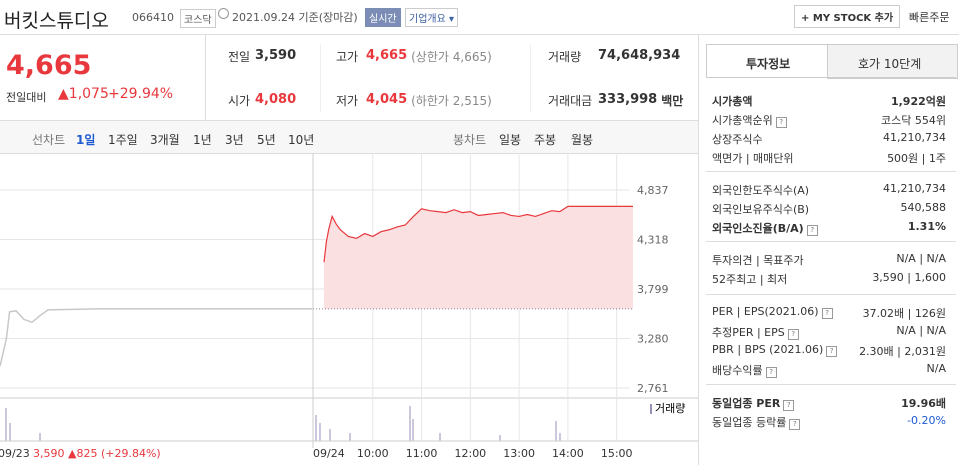  I want to click on info-label: 외국인한도주식수(A), so click(760, 190).